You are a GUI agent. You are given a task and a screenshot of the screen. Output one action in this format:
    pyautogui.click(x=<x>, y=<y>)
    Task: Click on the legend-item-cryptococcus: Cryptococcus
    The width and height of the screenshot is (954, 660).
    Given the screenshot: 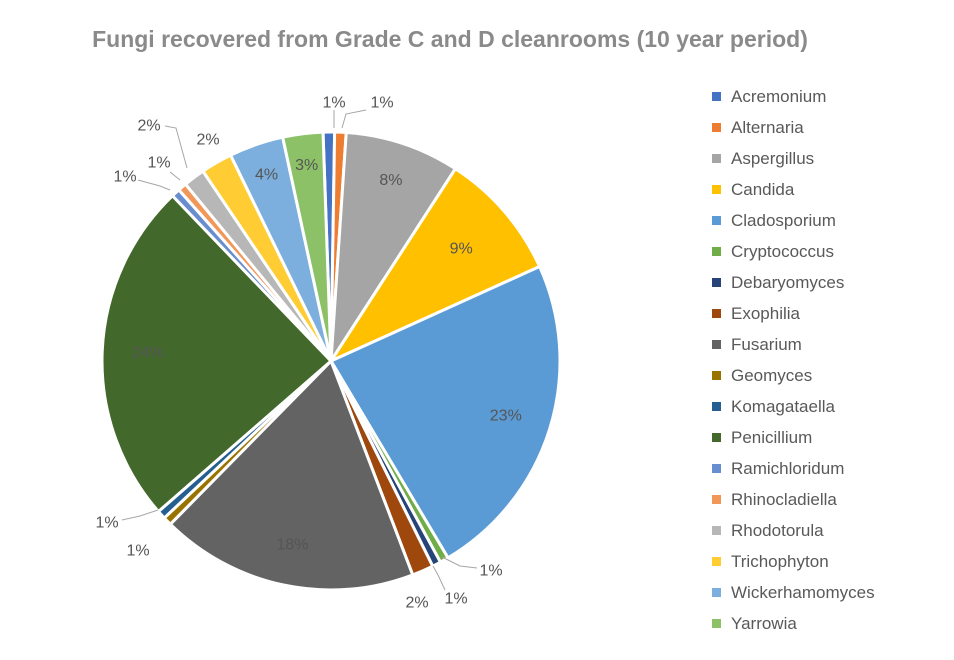 What is the action you would take?
    pyautogui.click(x=793, y=251)
    